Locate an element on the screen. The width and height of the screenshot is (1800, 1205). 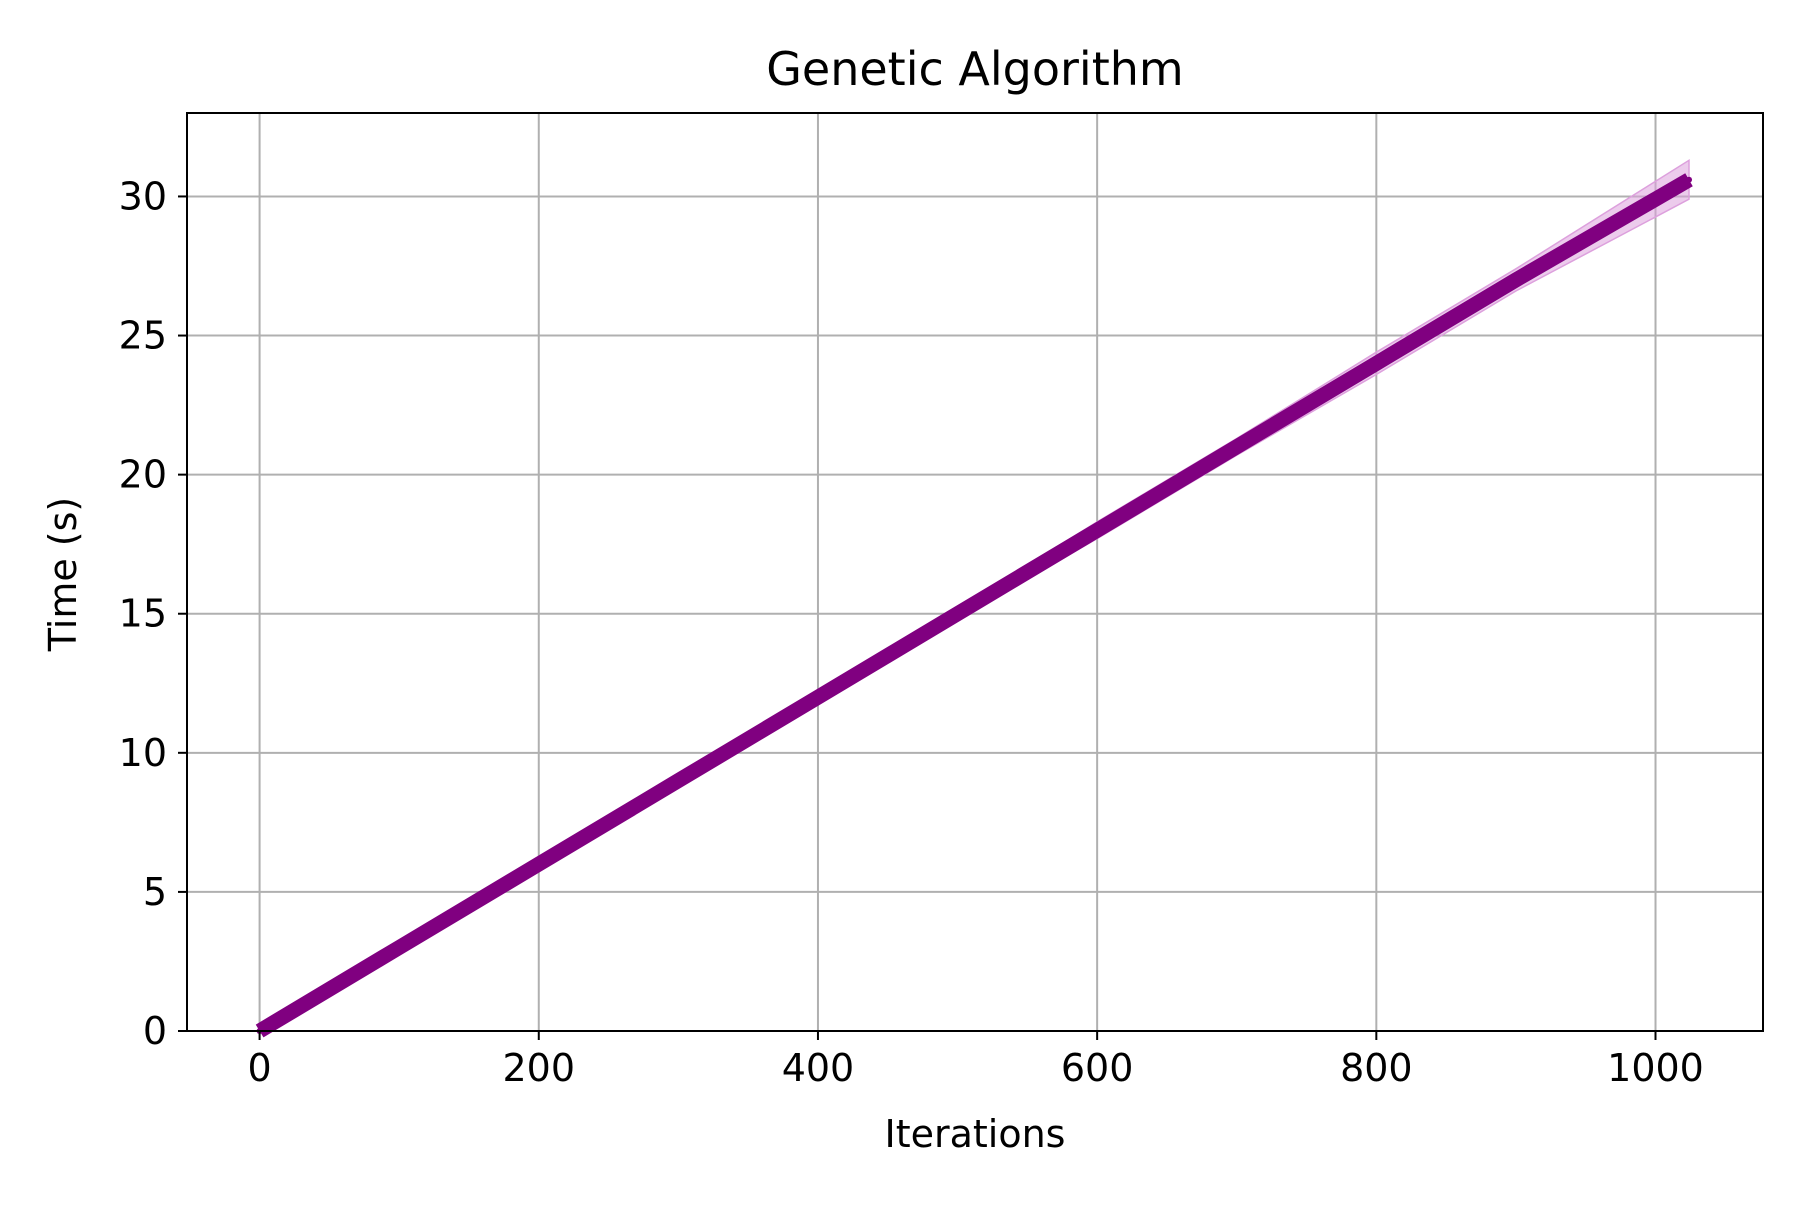
x-tick-label: 400 is located at coordinates (818, 1068).